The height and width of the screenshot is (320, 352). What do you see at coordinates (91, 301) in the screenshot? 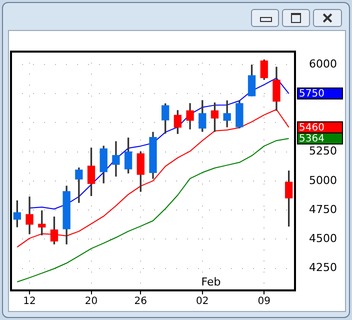
I see `x-tick-label: 20` at bounding box center [91, 301].